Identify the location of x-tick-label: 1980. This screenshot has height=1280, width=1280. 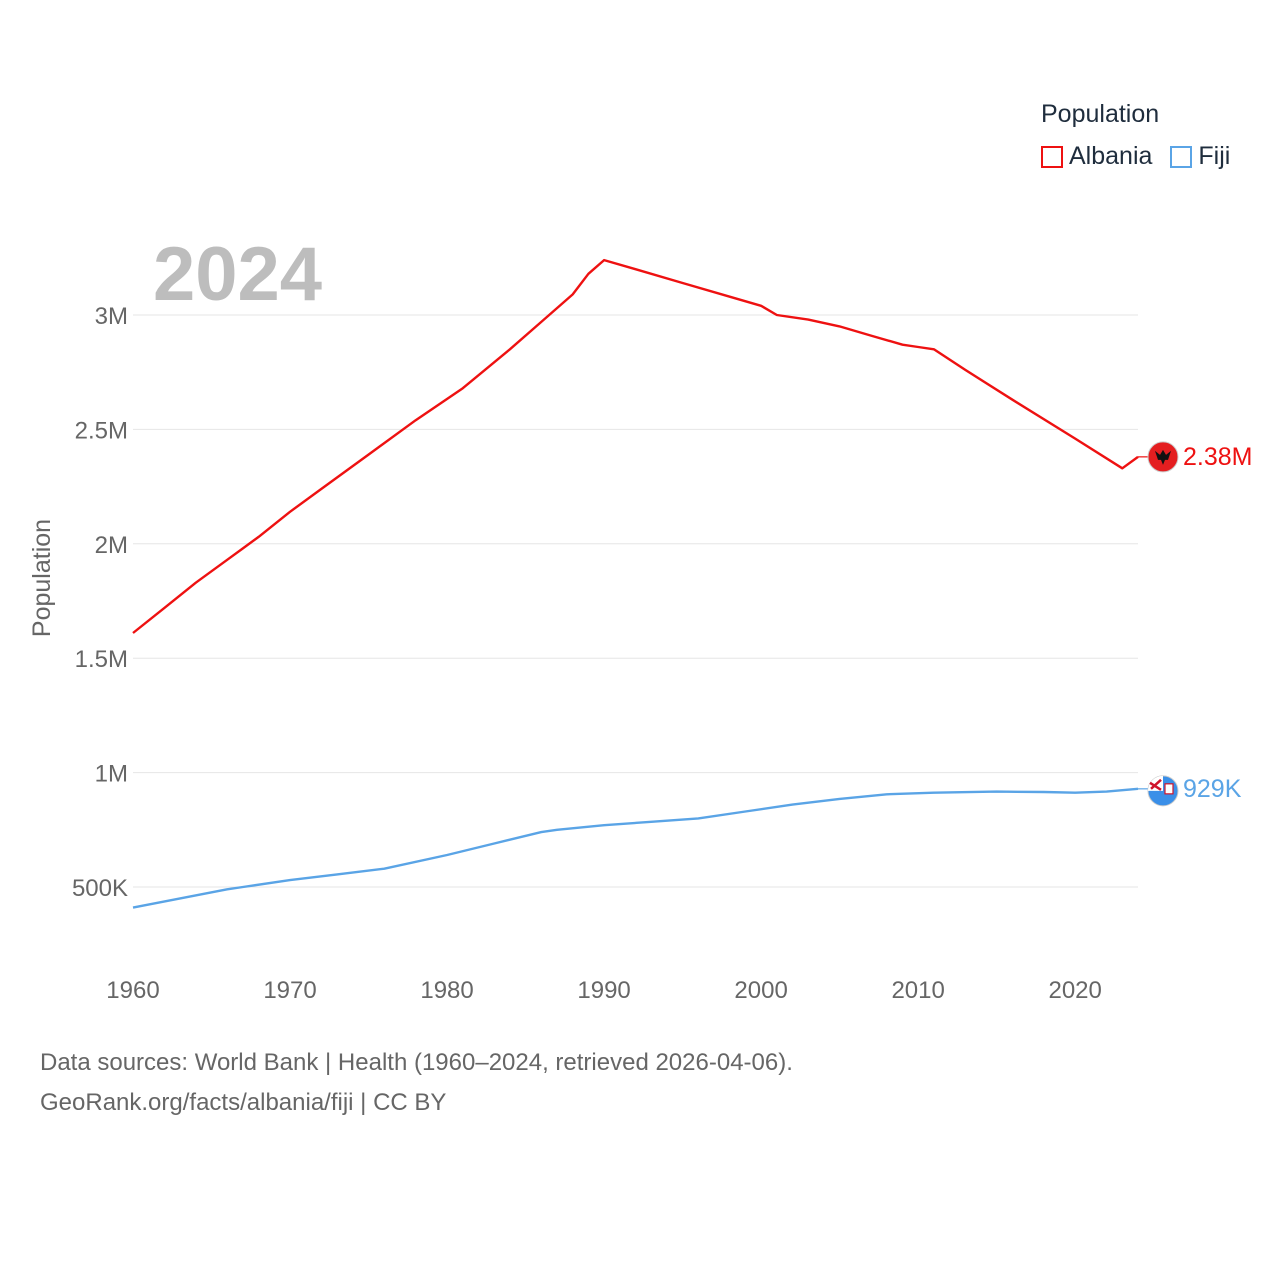
(446, 990).